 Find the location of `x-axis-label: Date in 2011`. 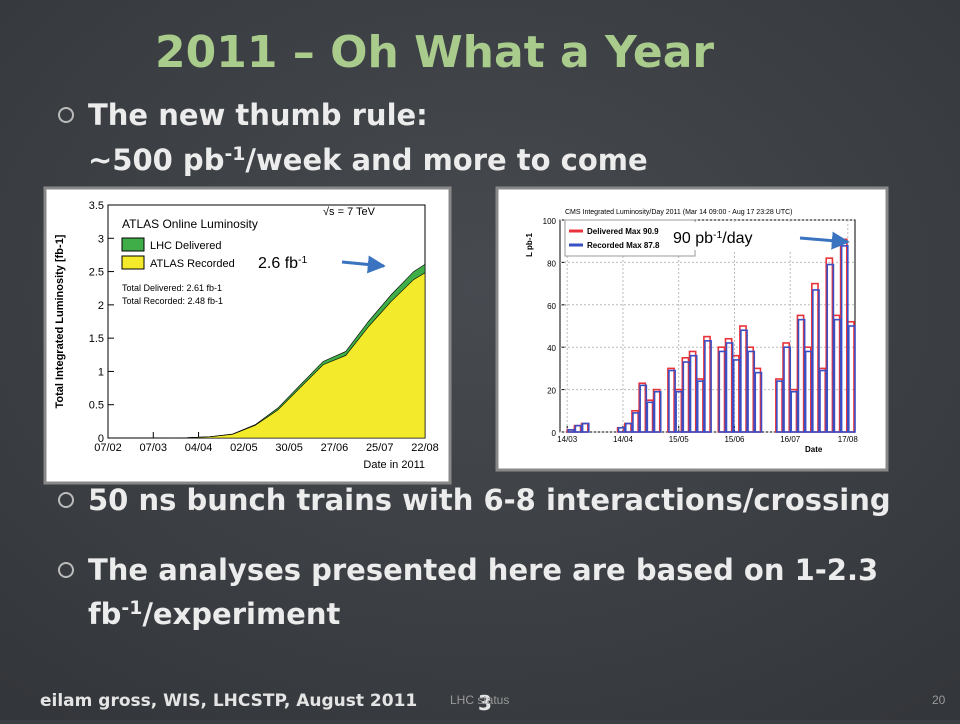

x-axis-label: Date in 2011 is located at coordinates (394, 465).